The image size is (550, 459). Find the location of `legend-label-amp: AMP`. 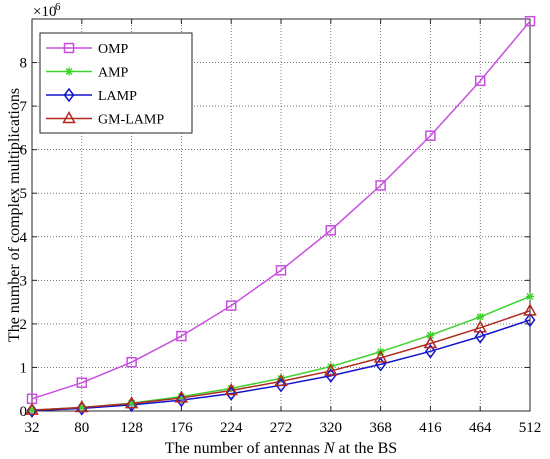

legend-label-amp: AMP is located at coordinates (113, 73).